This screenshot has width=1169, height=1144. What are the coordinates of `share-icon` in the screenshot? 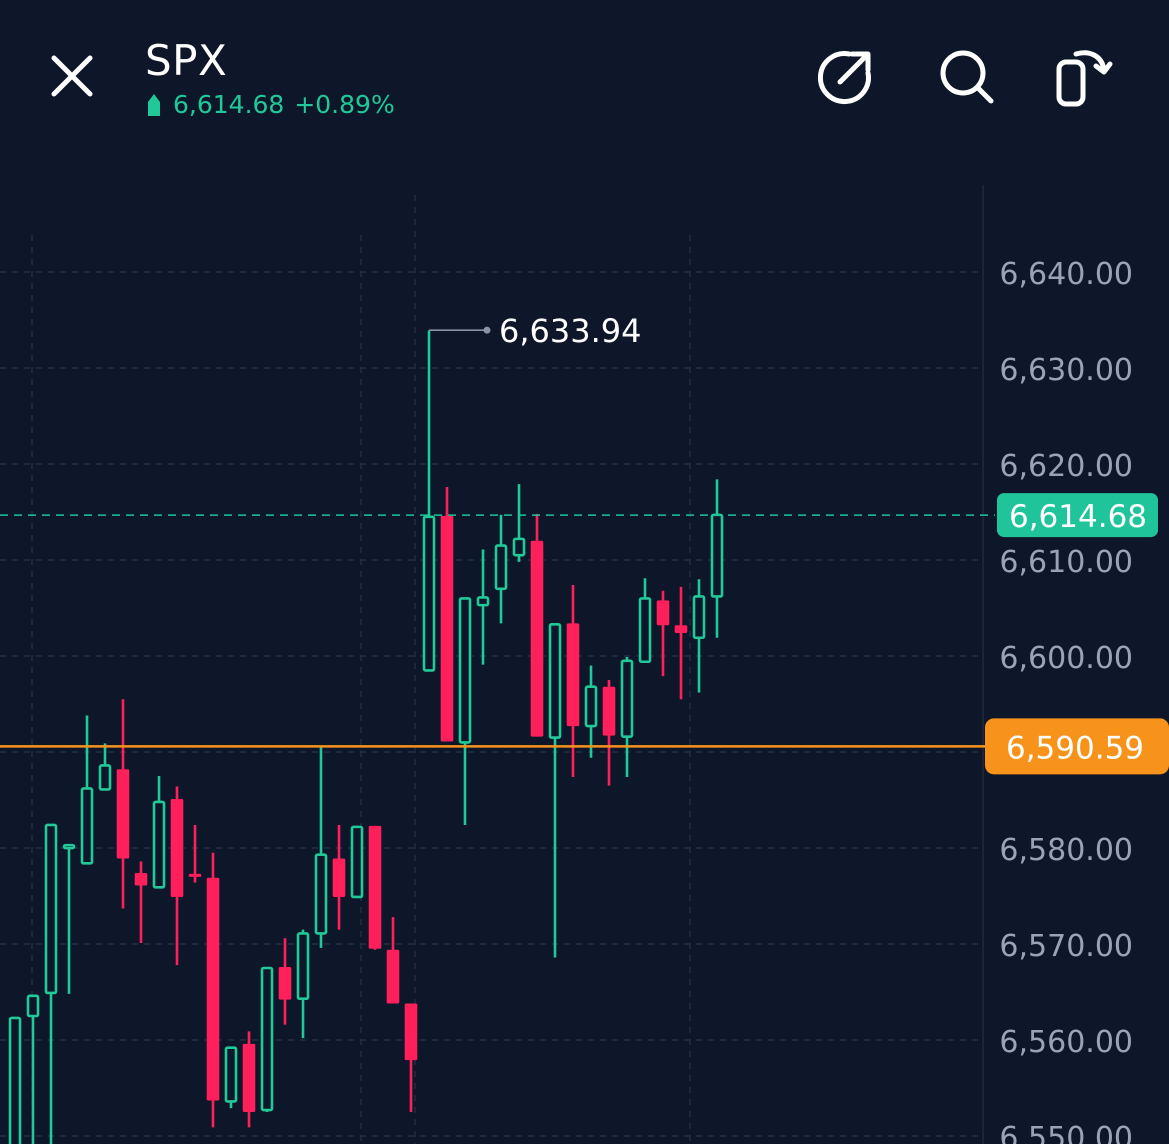 It's located at (844, 78).